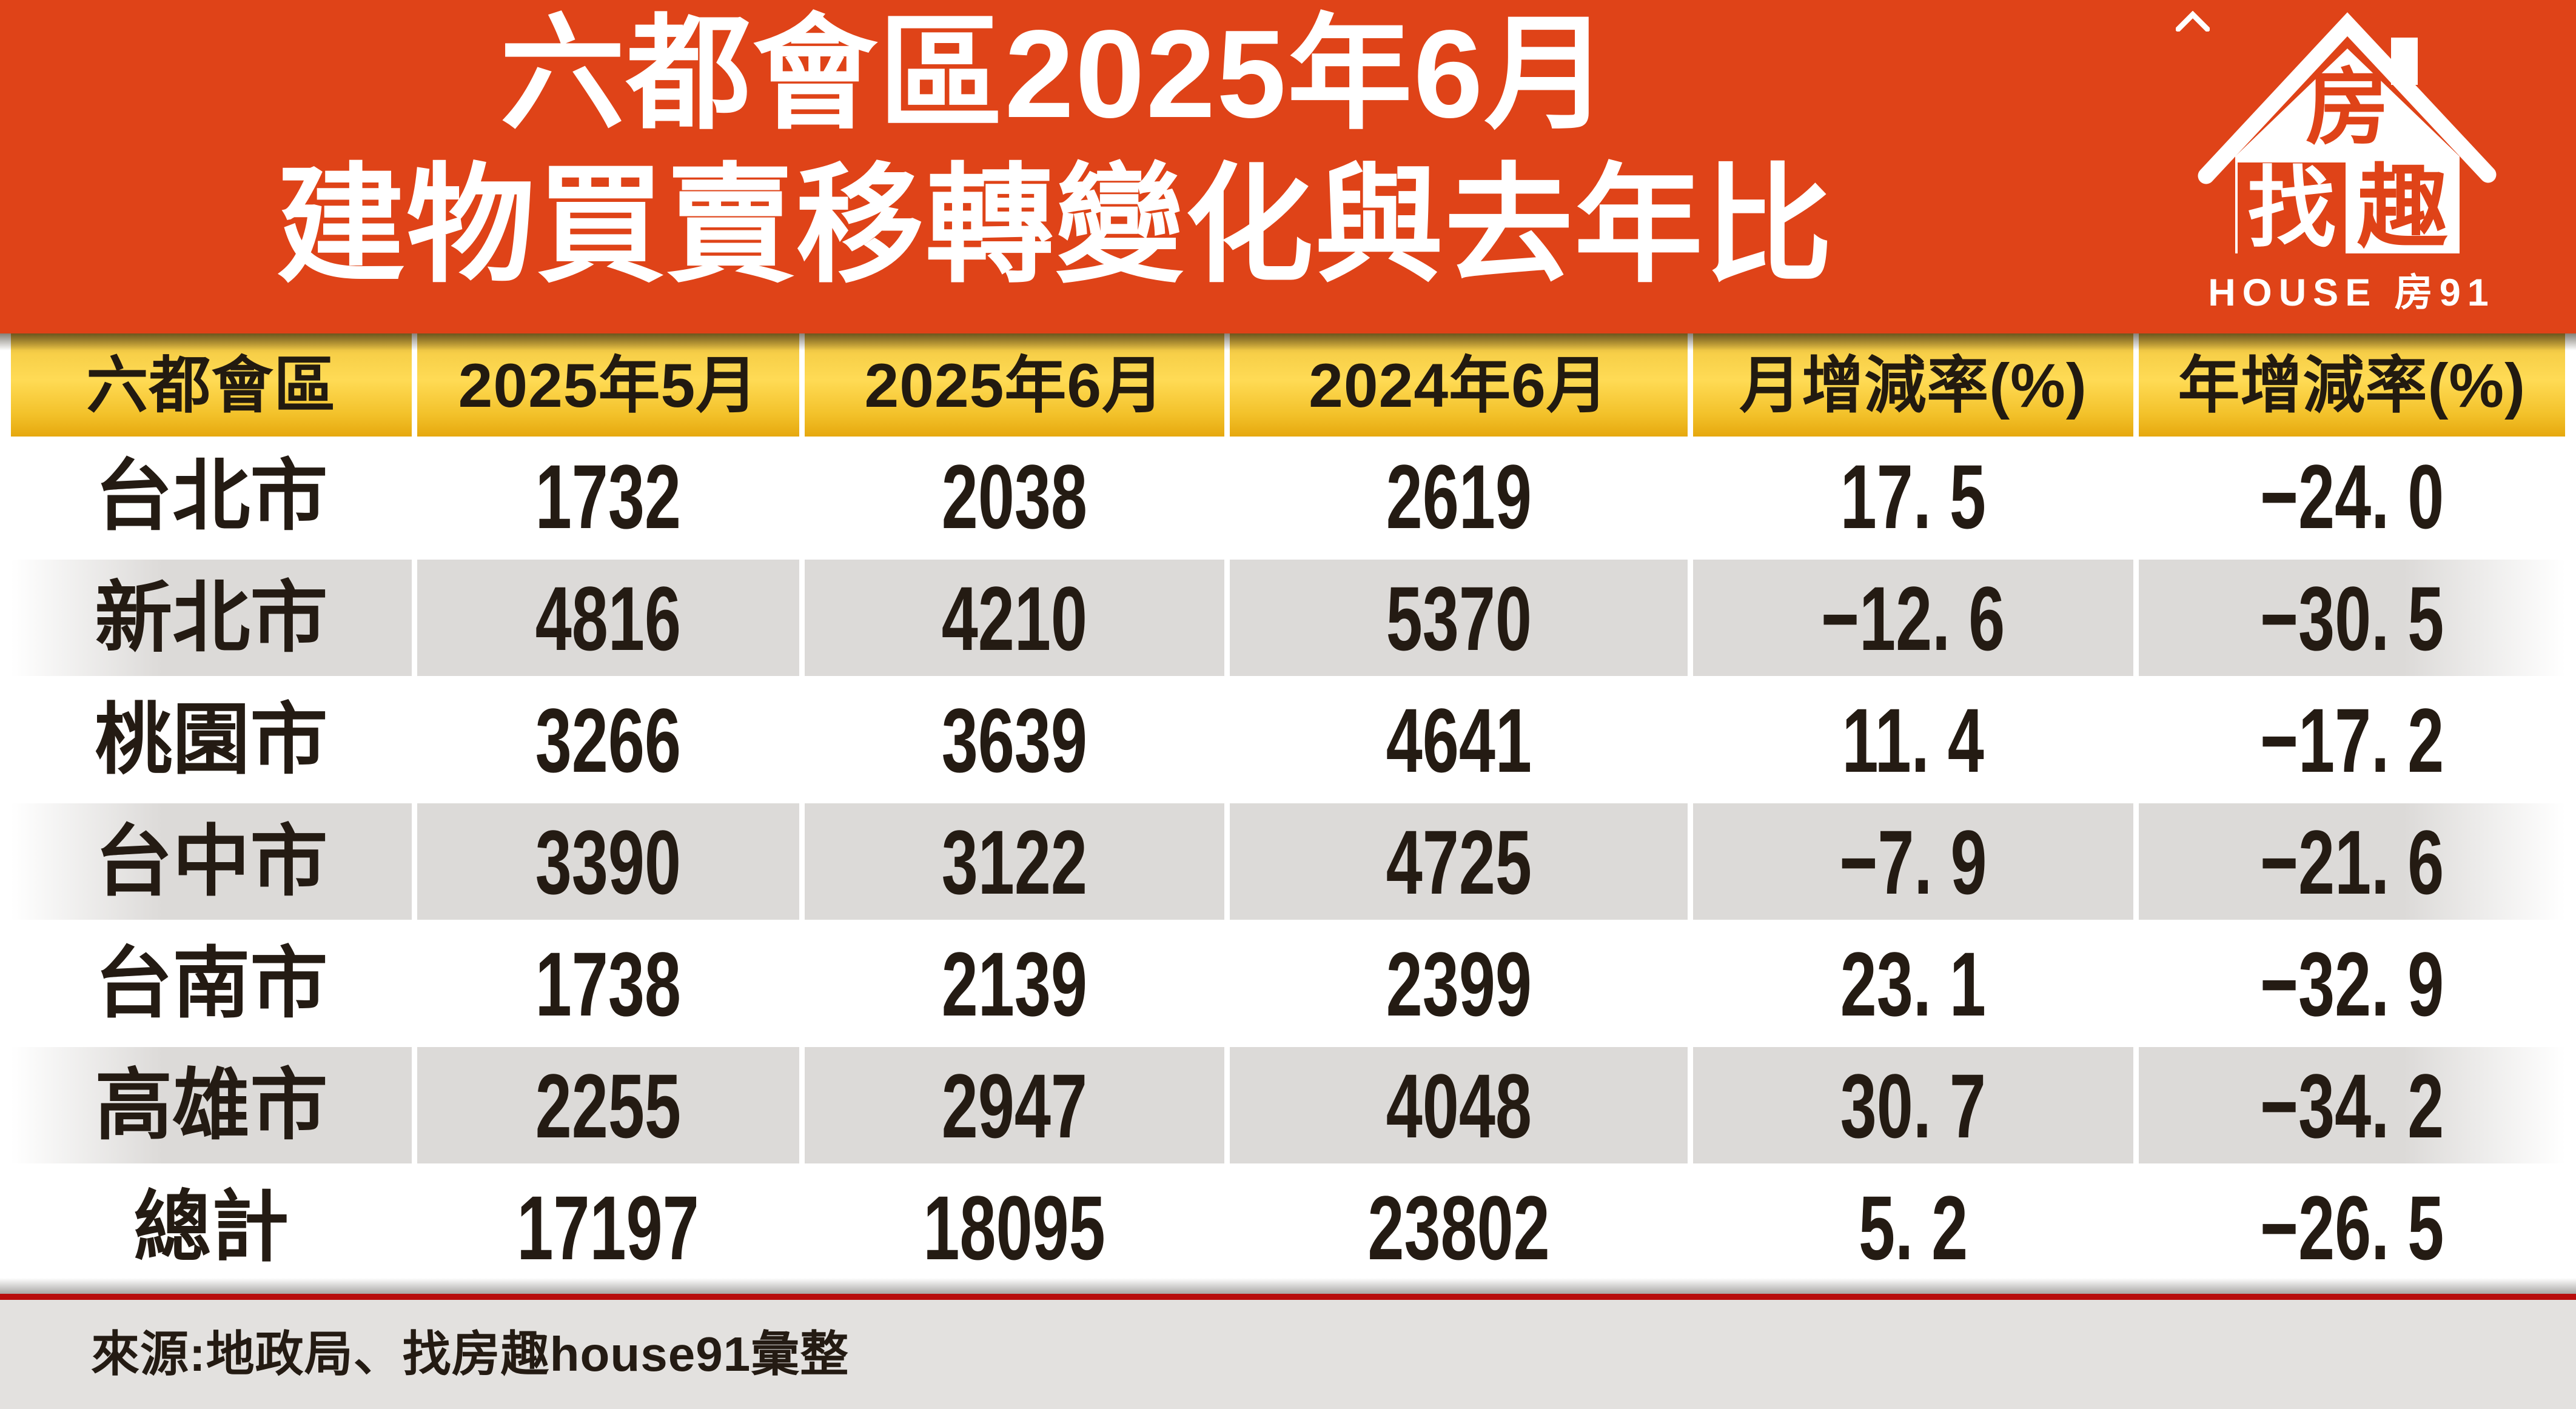 This screenshot has height=1409, width=2576. I want to click on value-cell: 1732, so click(608, 497).